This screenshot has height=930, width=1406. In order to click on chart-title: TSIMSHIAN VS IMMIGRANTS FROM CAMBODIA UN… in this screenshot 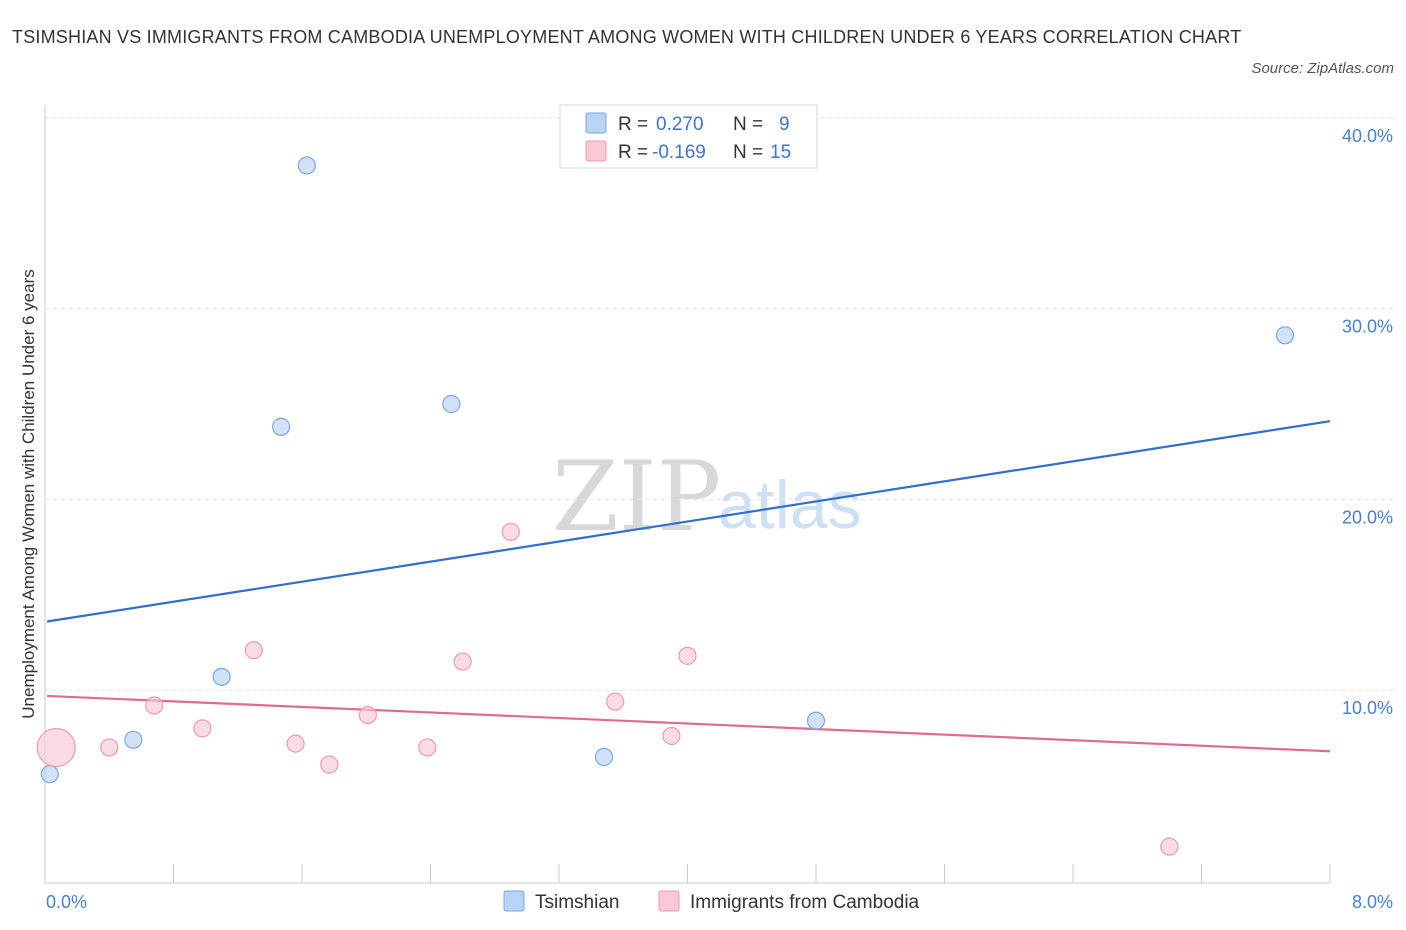, I will do `click(627, 37)`.